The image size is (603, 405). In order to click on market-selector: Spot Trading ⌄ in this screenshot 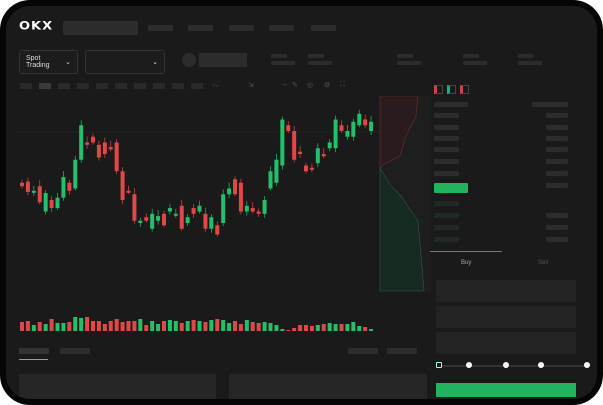, I will do `click(48, 62)`.